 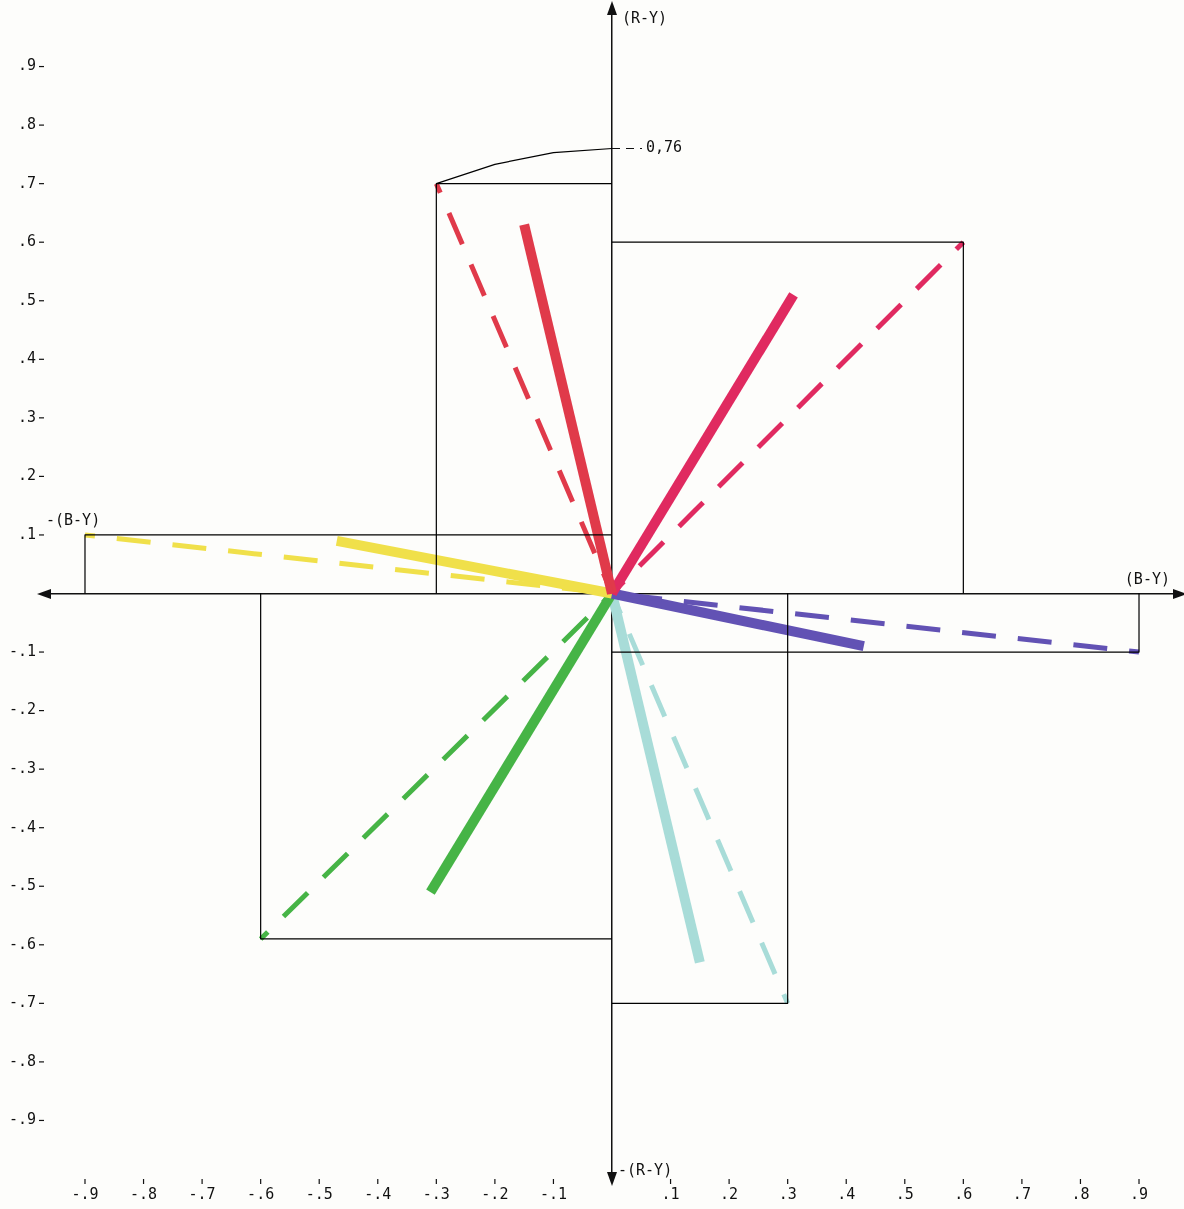 I want to click on x-tick-label: .9, so click(x=1139, y=1193).